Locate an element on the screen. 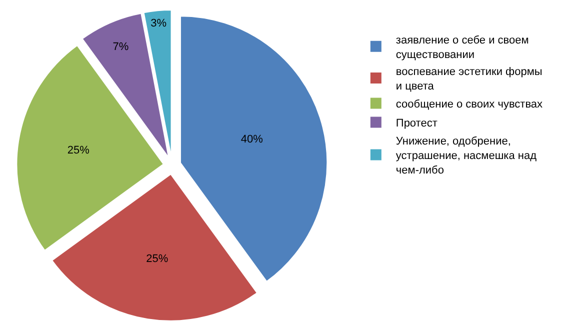 This screenshot has width=567, height=331. legend-label: воспевание эстетики формы и цвета is located at coordinates (469, 79).